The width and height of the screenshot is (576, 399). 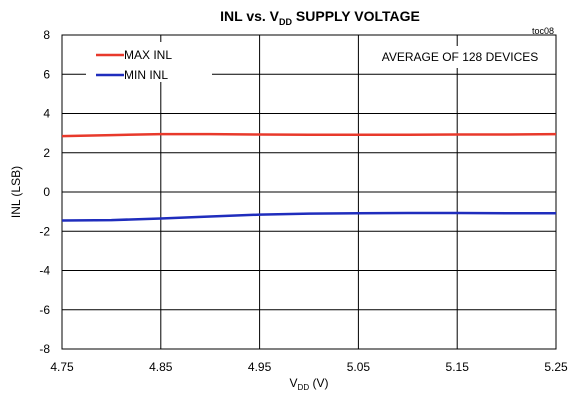 I want to click on x-tick-label: 4.85, so click(x=161, y=367).